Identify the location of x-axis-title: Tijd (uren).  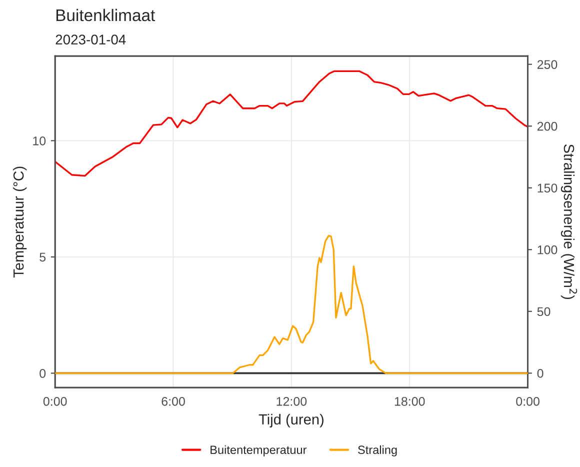
(291, 421).